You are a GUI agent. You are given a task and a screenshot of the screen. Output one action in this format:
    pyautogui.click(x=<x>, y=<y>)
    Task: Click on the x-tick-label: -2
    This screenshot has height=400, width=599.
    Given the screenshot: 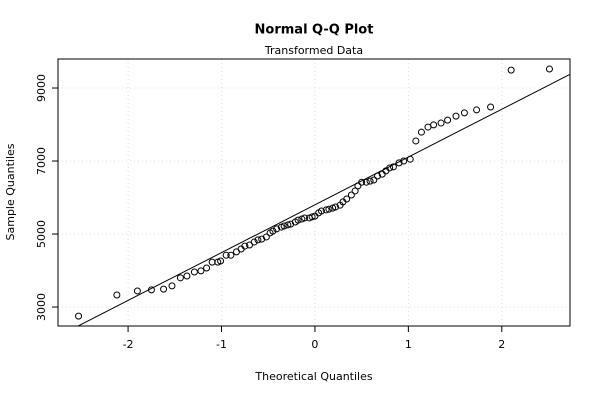 What is the action you would take?
    pyautogui.click(x=128, y=344)
    